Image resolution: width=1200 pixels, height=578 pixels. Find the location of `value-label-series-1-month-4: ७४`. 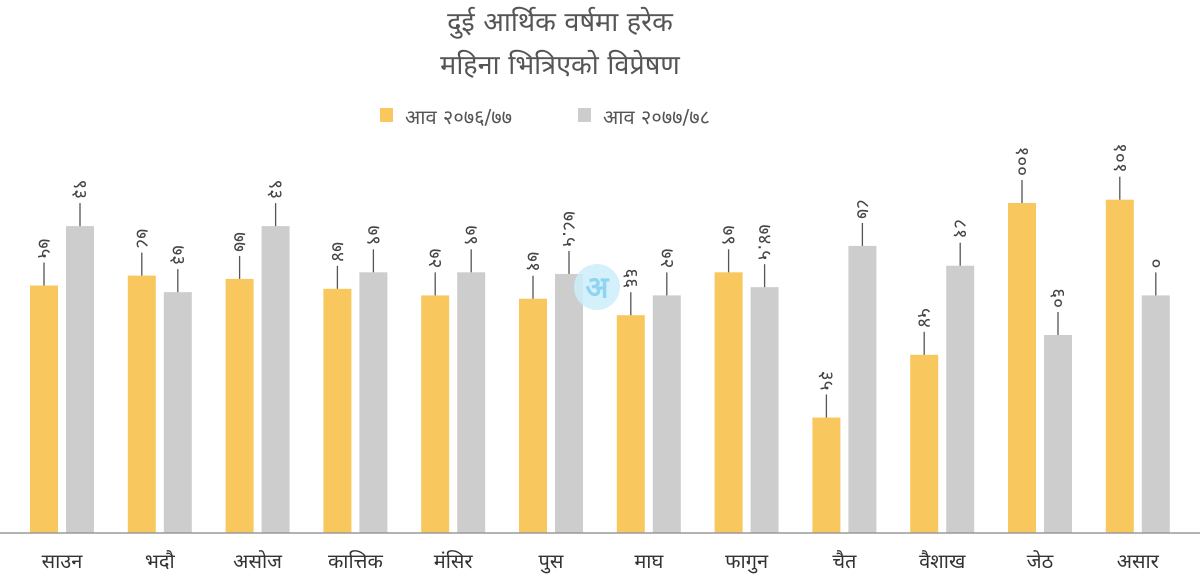

value-label-series-1-month-4: ७४ is located at coordinates (337, 252).